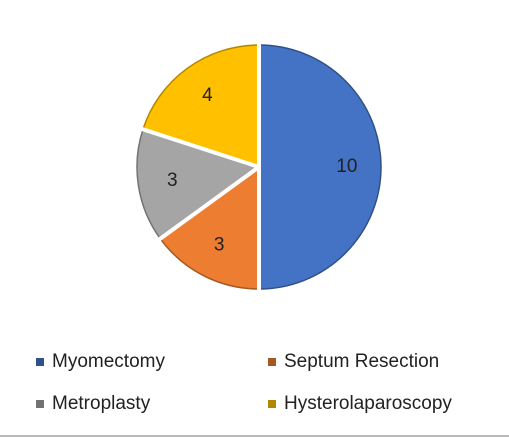  I want to click on value-label: 10, so click(346, 166).